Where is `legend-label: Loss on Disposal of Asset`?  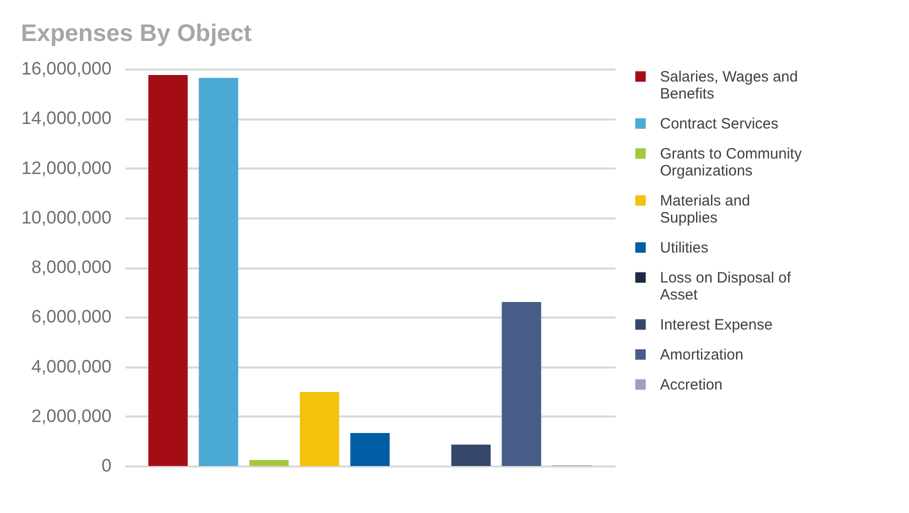 legend-label: Loss on Disposal of Asset is located at coordinates (726, 287).